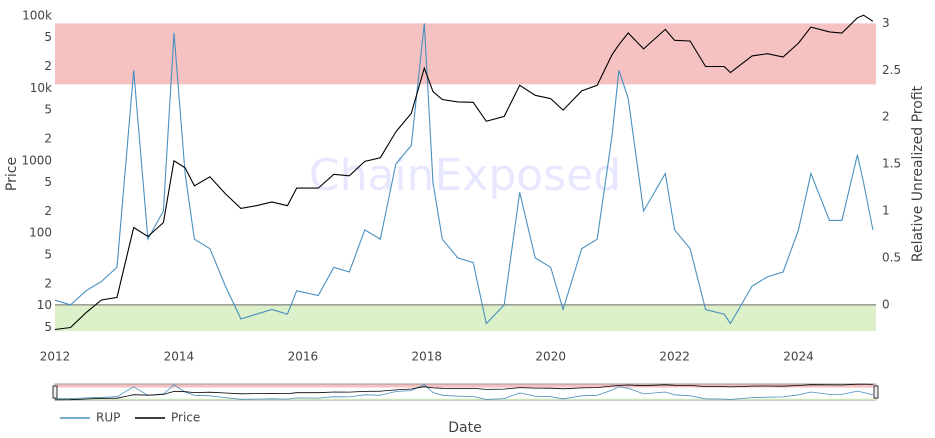 This screenshot has width=935, height=438. I want to click on x-tick-label: 2012, so click(55, 357).